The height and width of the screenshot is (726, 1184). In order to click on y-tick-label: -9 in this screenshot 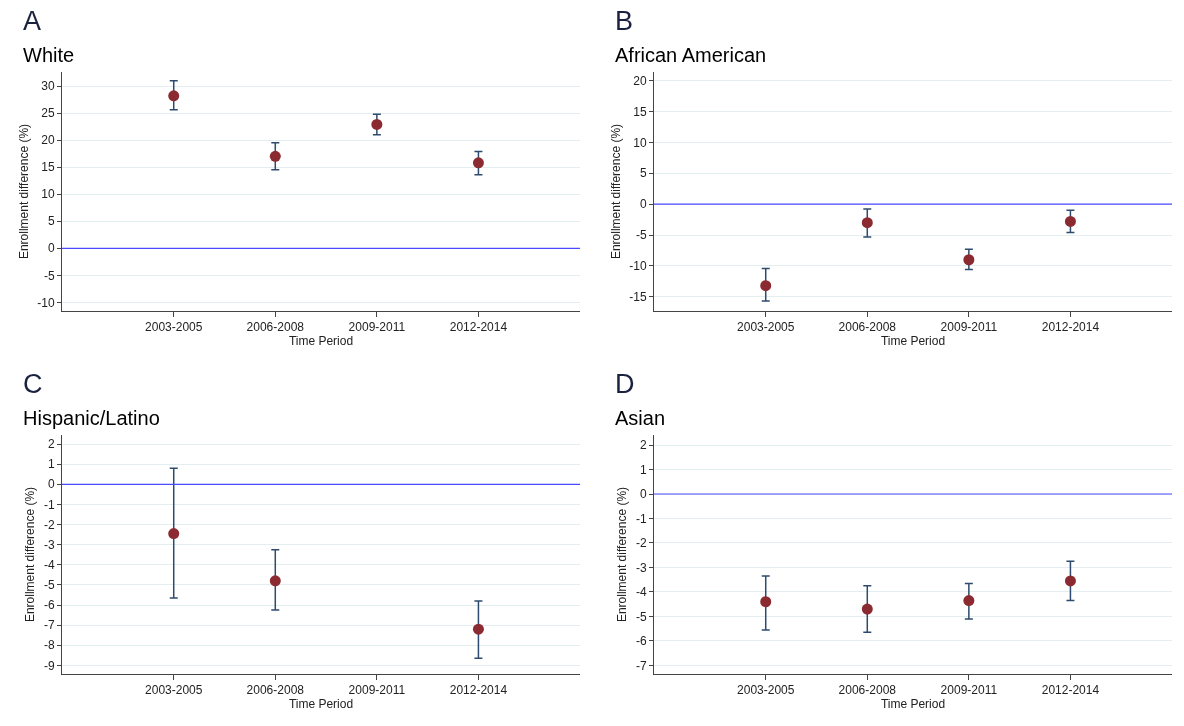, I will do `click(49, 665)`.